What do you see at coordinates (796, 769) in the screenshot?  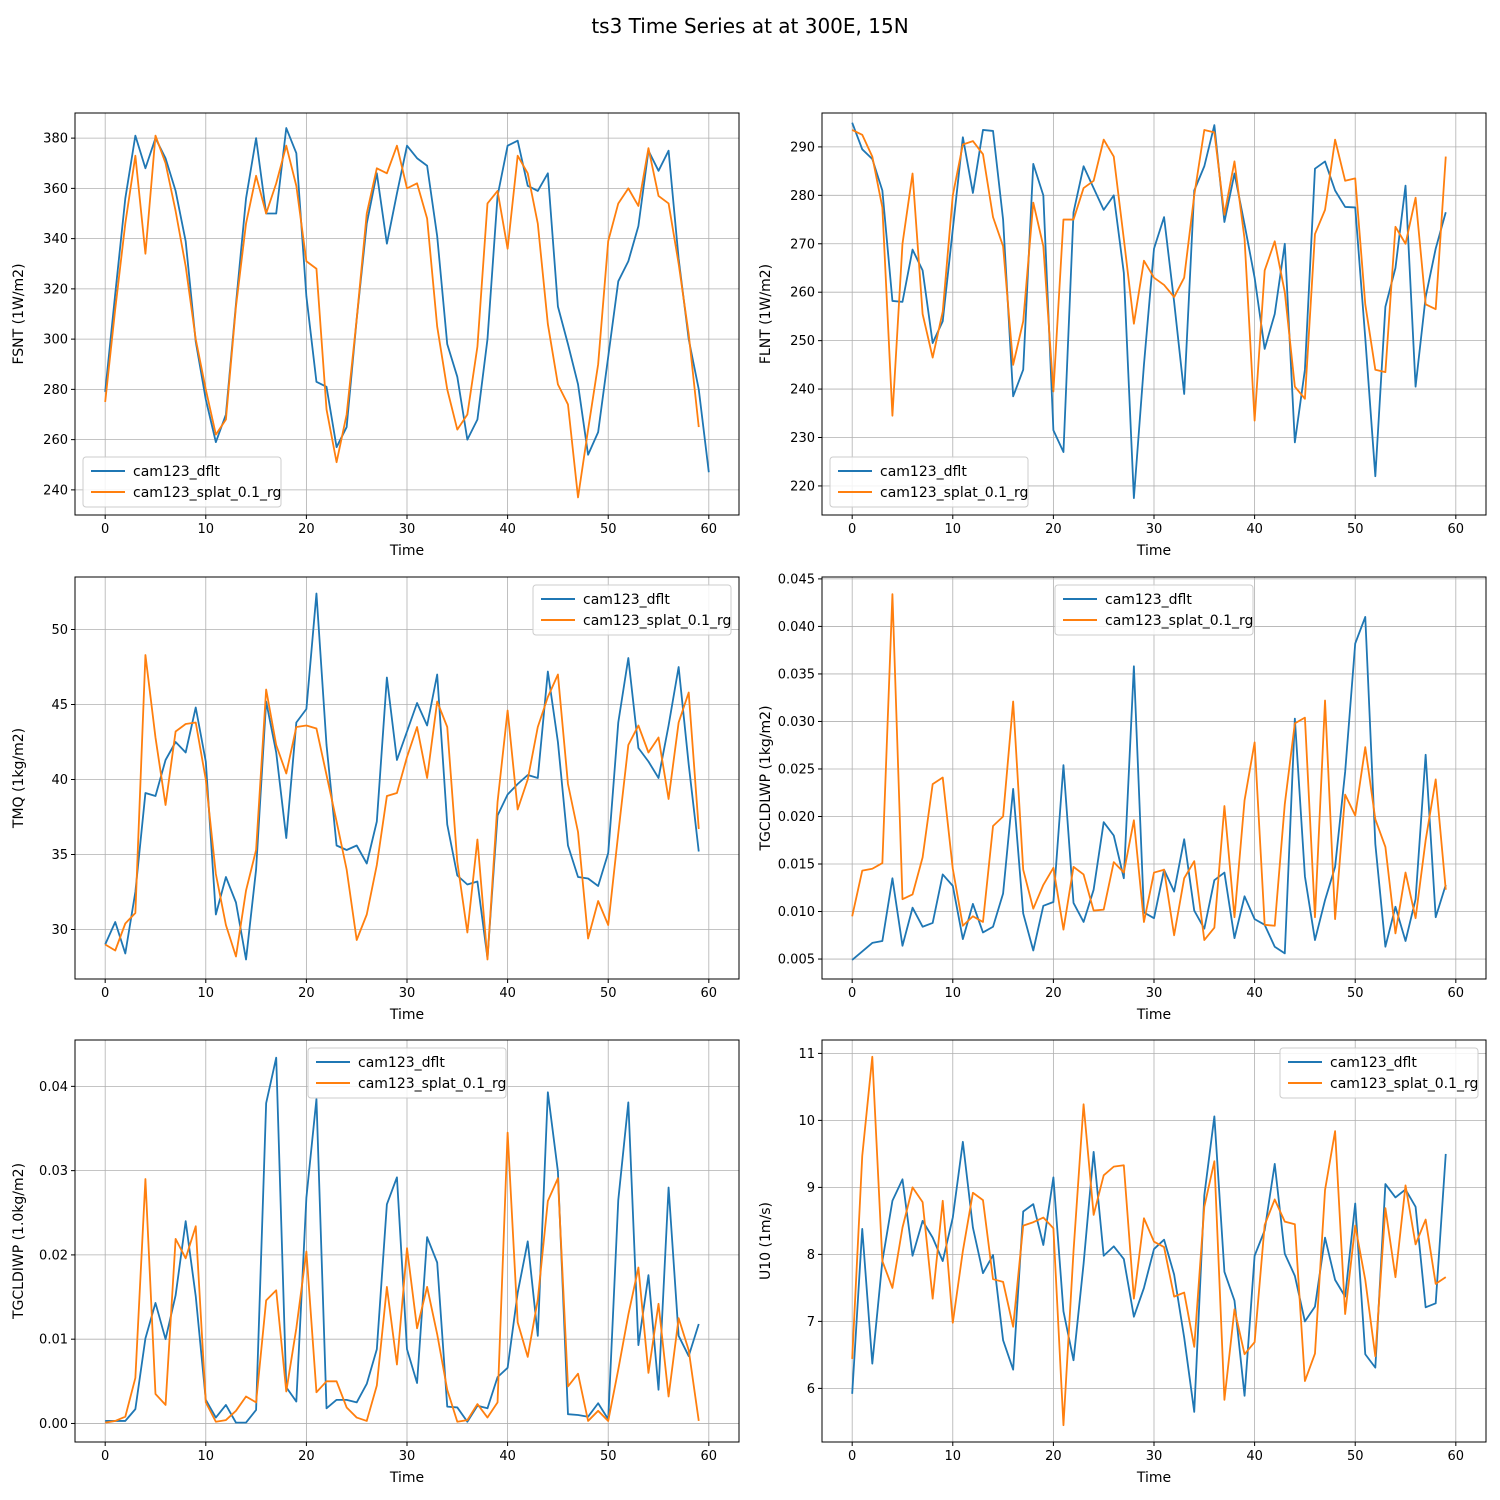 I see `y-tick-label: 0.025` at bounding box center [796, 769].